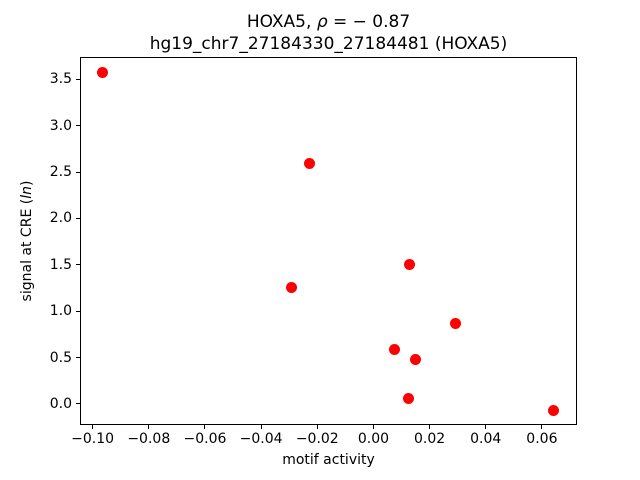 Image resolution: width=640 pixels, height=480 pixels. Describe the element at coordinates (27, 183) in the screenshot. I see `y-axis-label-paren: )` at that location.